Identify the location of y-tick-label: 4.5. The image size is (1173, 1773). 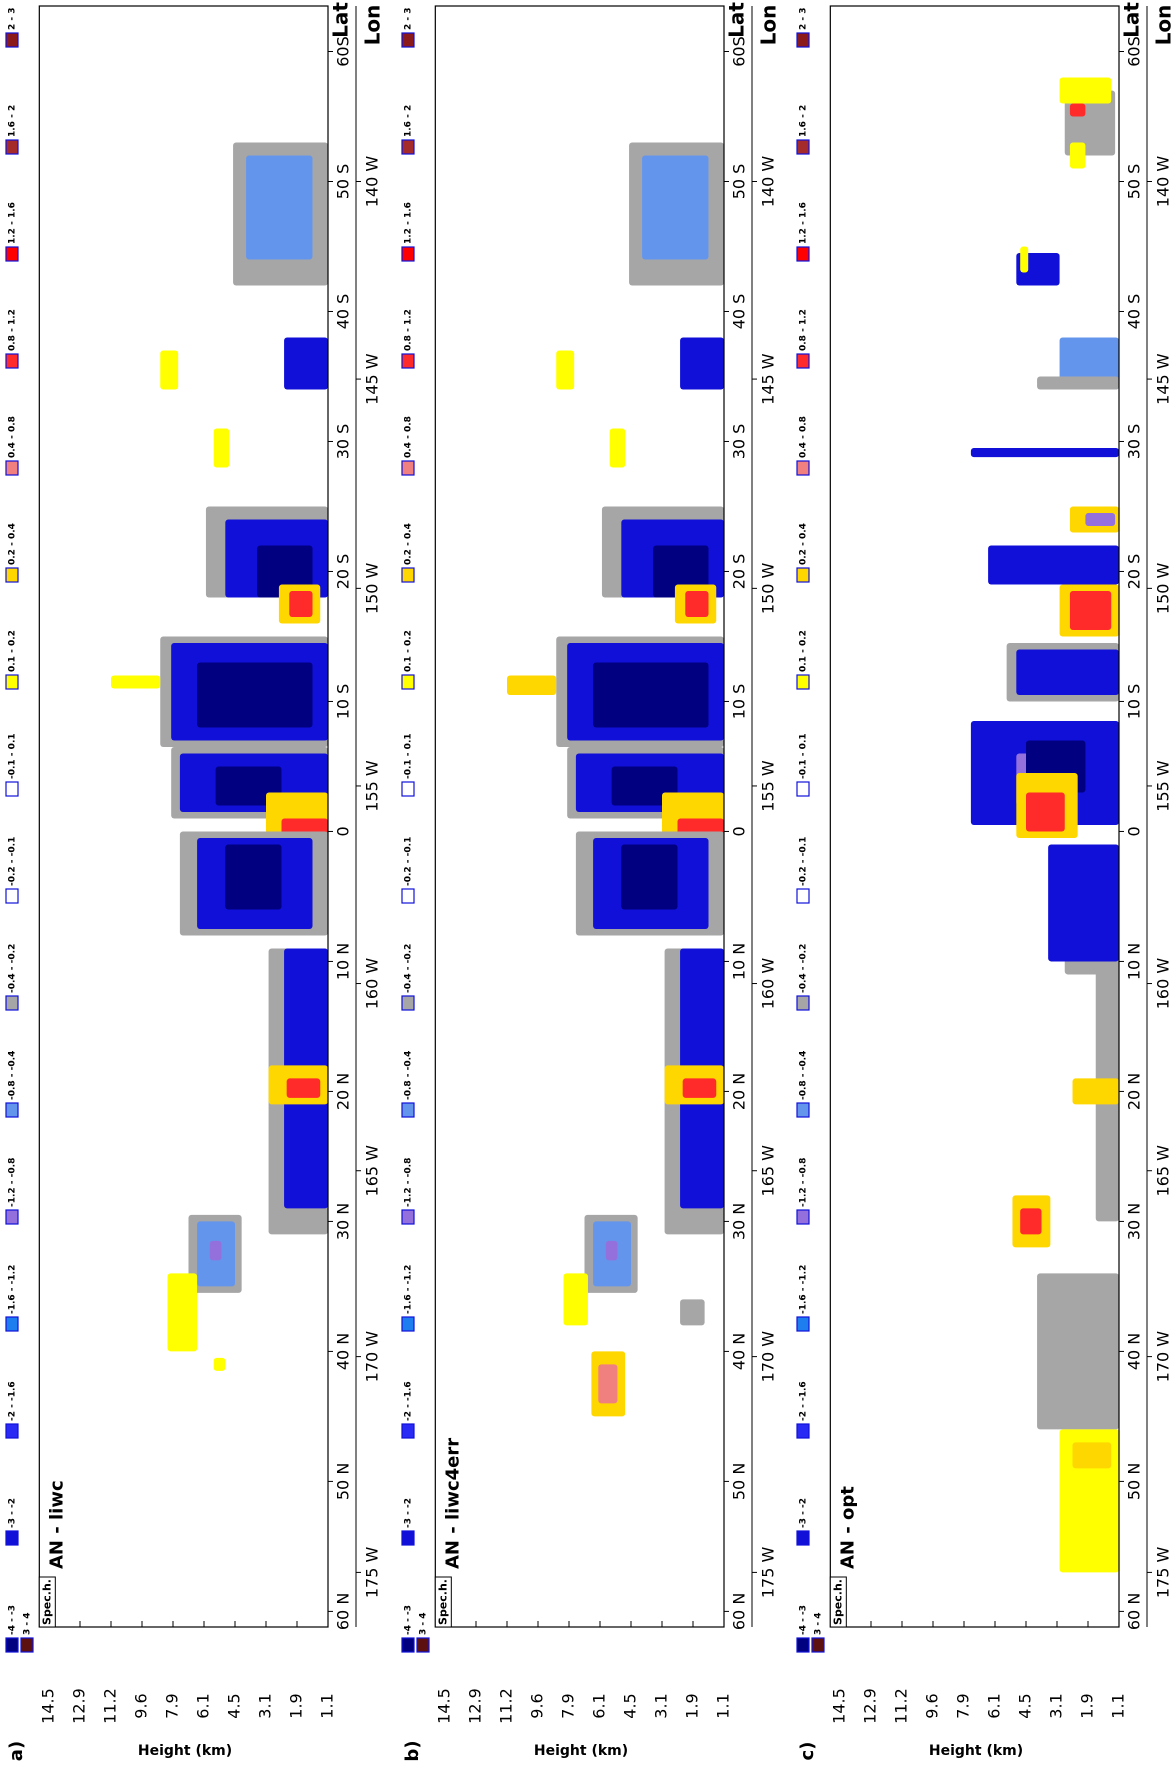
(630, 1705).